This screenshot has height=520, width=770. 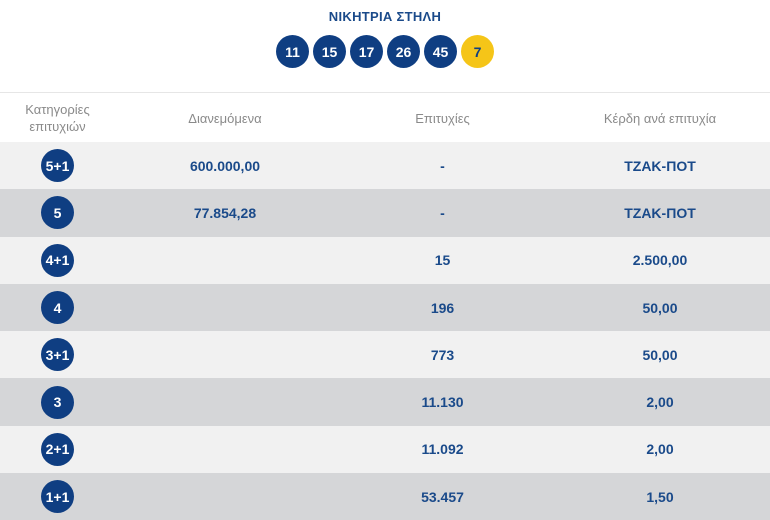 I want to click on category-badge: 2+1, so click(x=57, y=449).